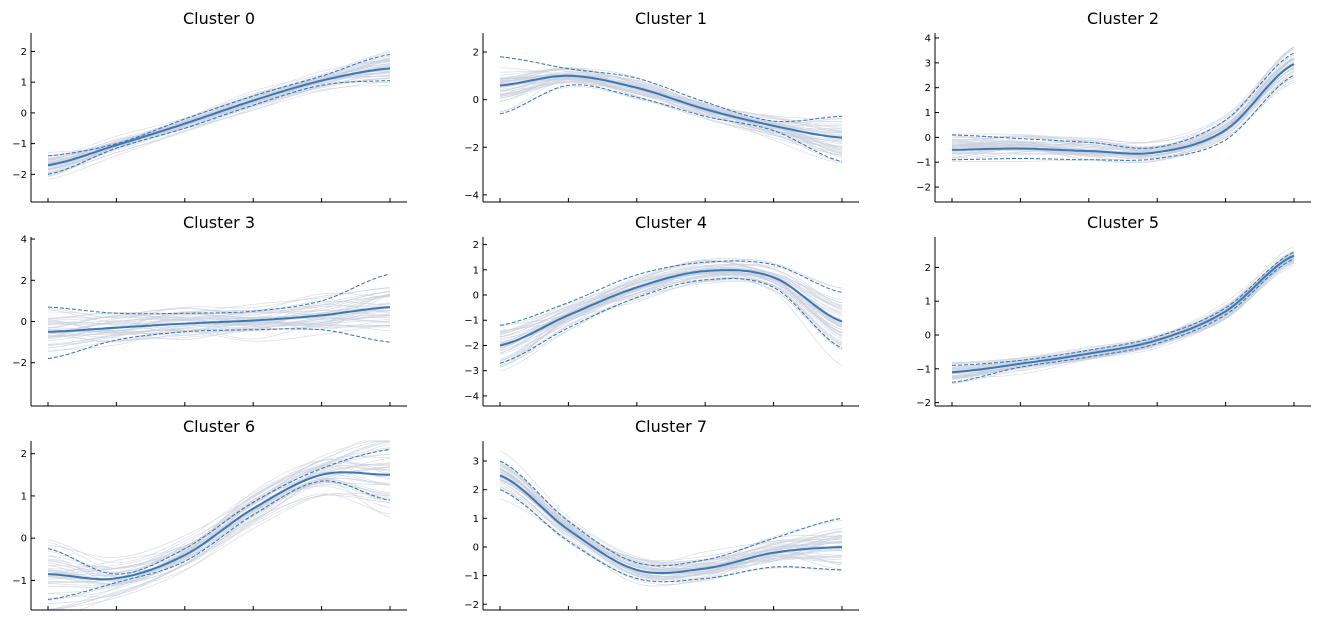 Image resolution: width=1320 pixels, height=621 pixels. What do you see at coordinates (471, 371) in the screenshot?
I see `y-tick-label: −3` at bounding box center [471, 371].